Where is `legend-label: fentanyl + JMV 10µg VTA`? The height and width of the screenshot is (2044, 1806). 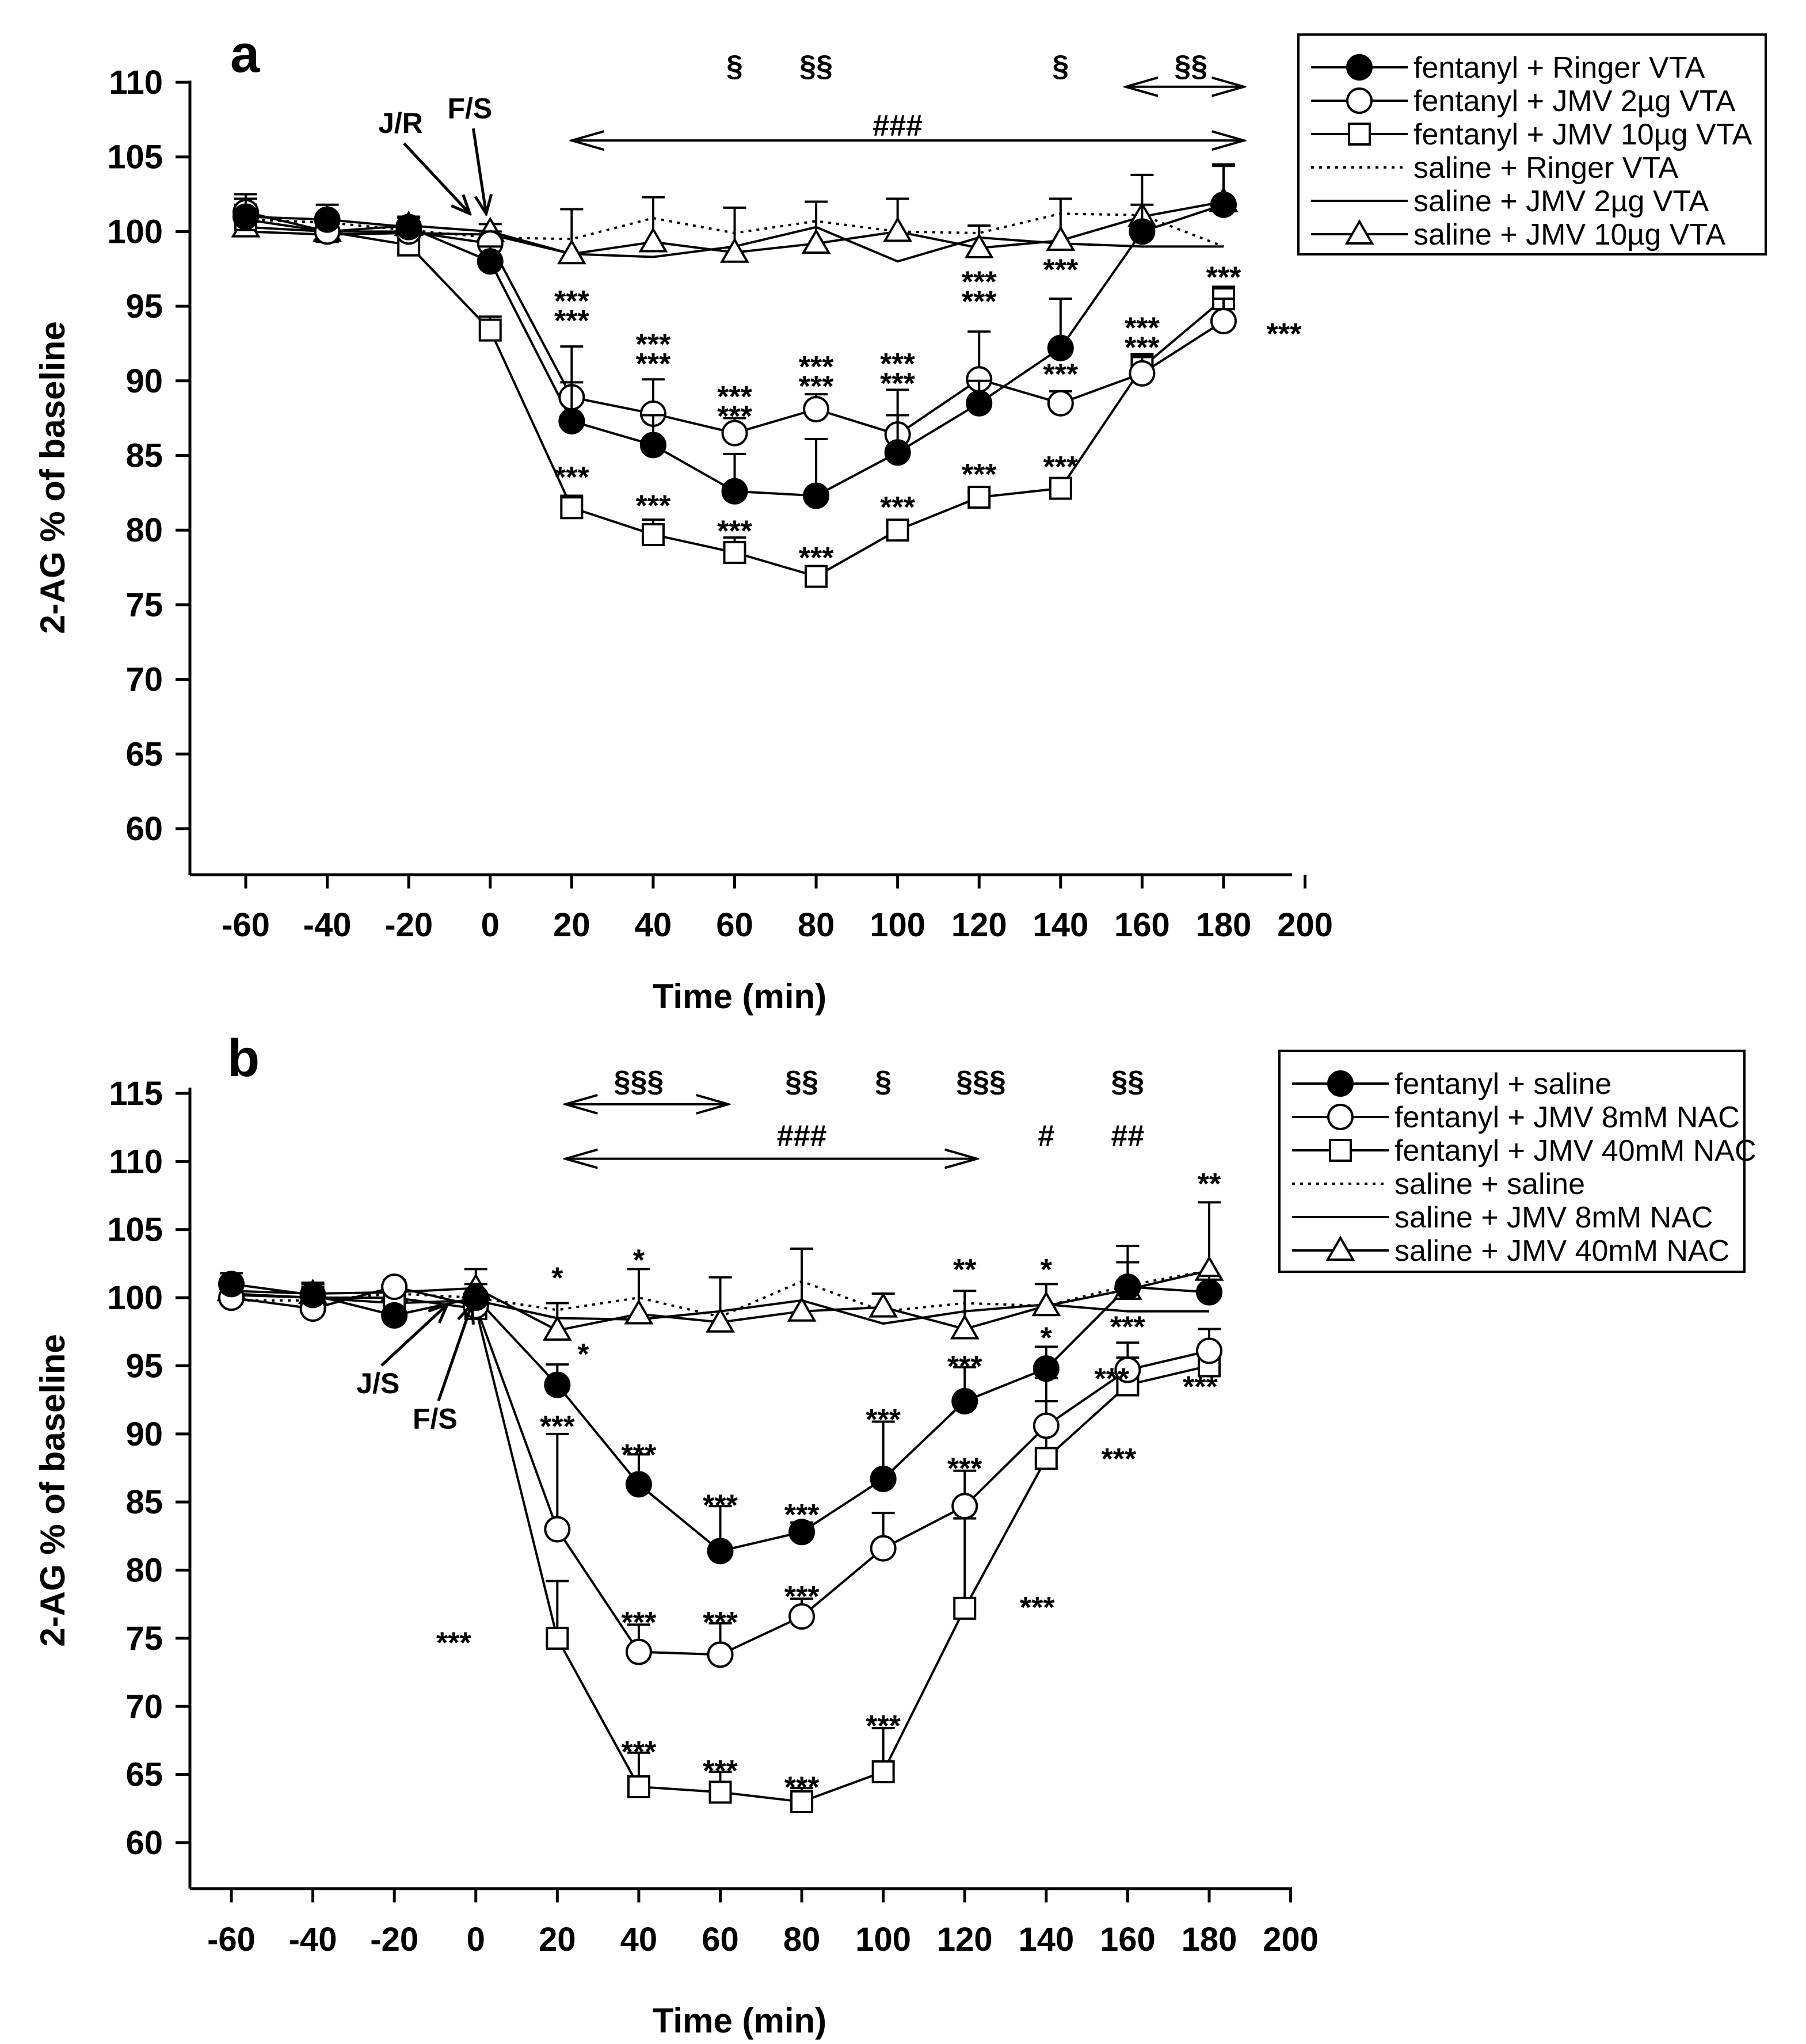 legend-label: fentanyl + JMV 10µg VTA is located at coordinates (1582, 134).